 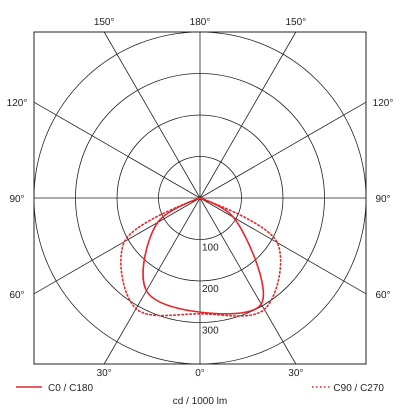 I want to click on y-tick-label: 200, so click(x=211, y=289).